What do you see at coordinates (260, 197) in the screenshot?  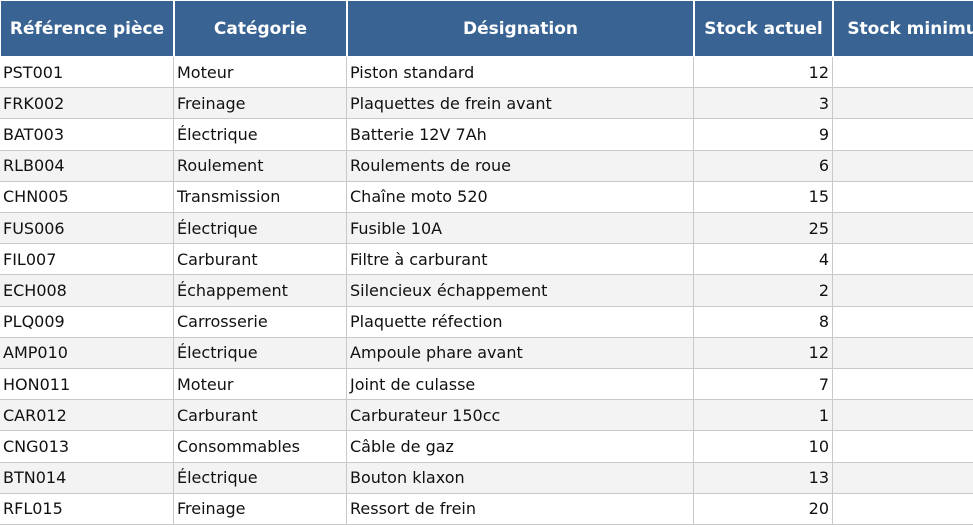 I see `table-cell: Transmission` at bounding box center [260, 197].